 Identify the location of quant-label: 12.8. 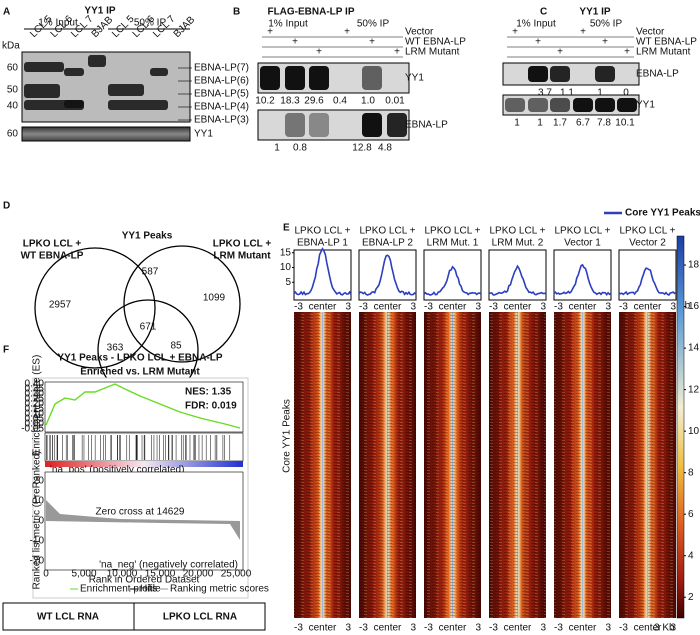
(362, 148).